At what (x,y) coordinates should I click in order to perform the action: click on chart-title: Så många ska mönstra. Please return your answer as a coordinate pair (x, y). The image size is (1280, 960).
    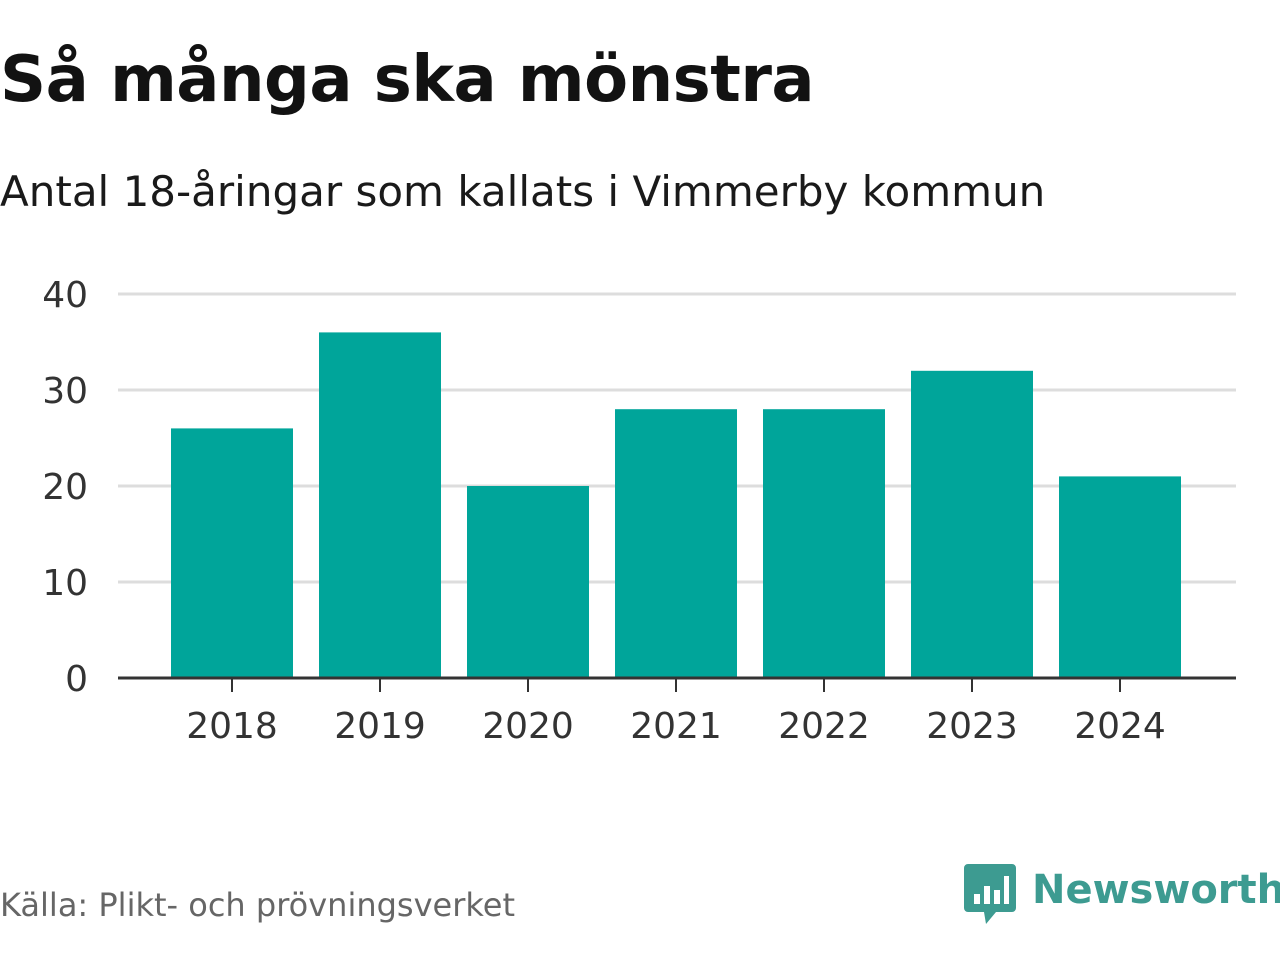
    Looking at the image, I should click on (407, 80).